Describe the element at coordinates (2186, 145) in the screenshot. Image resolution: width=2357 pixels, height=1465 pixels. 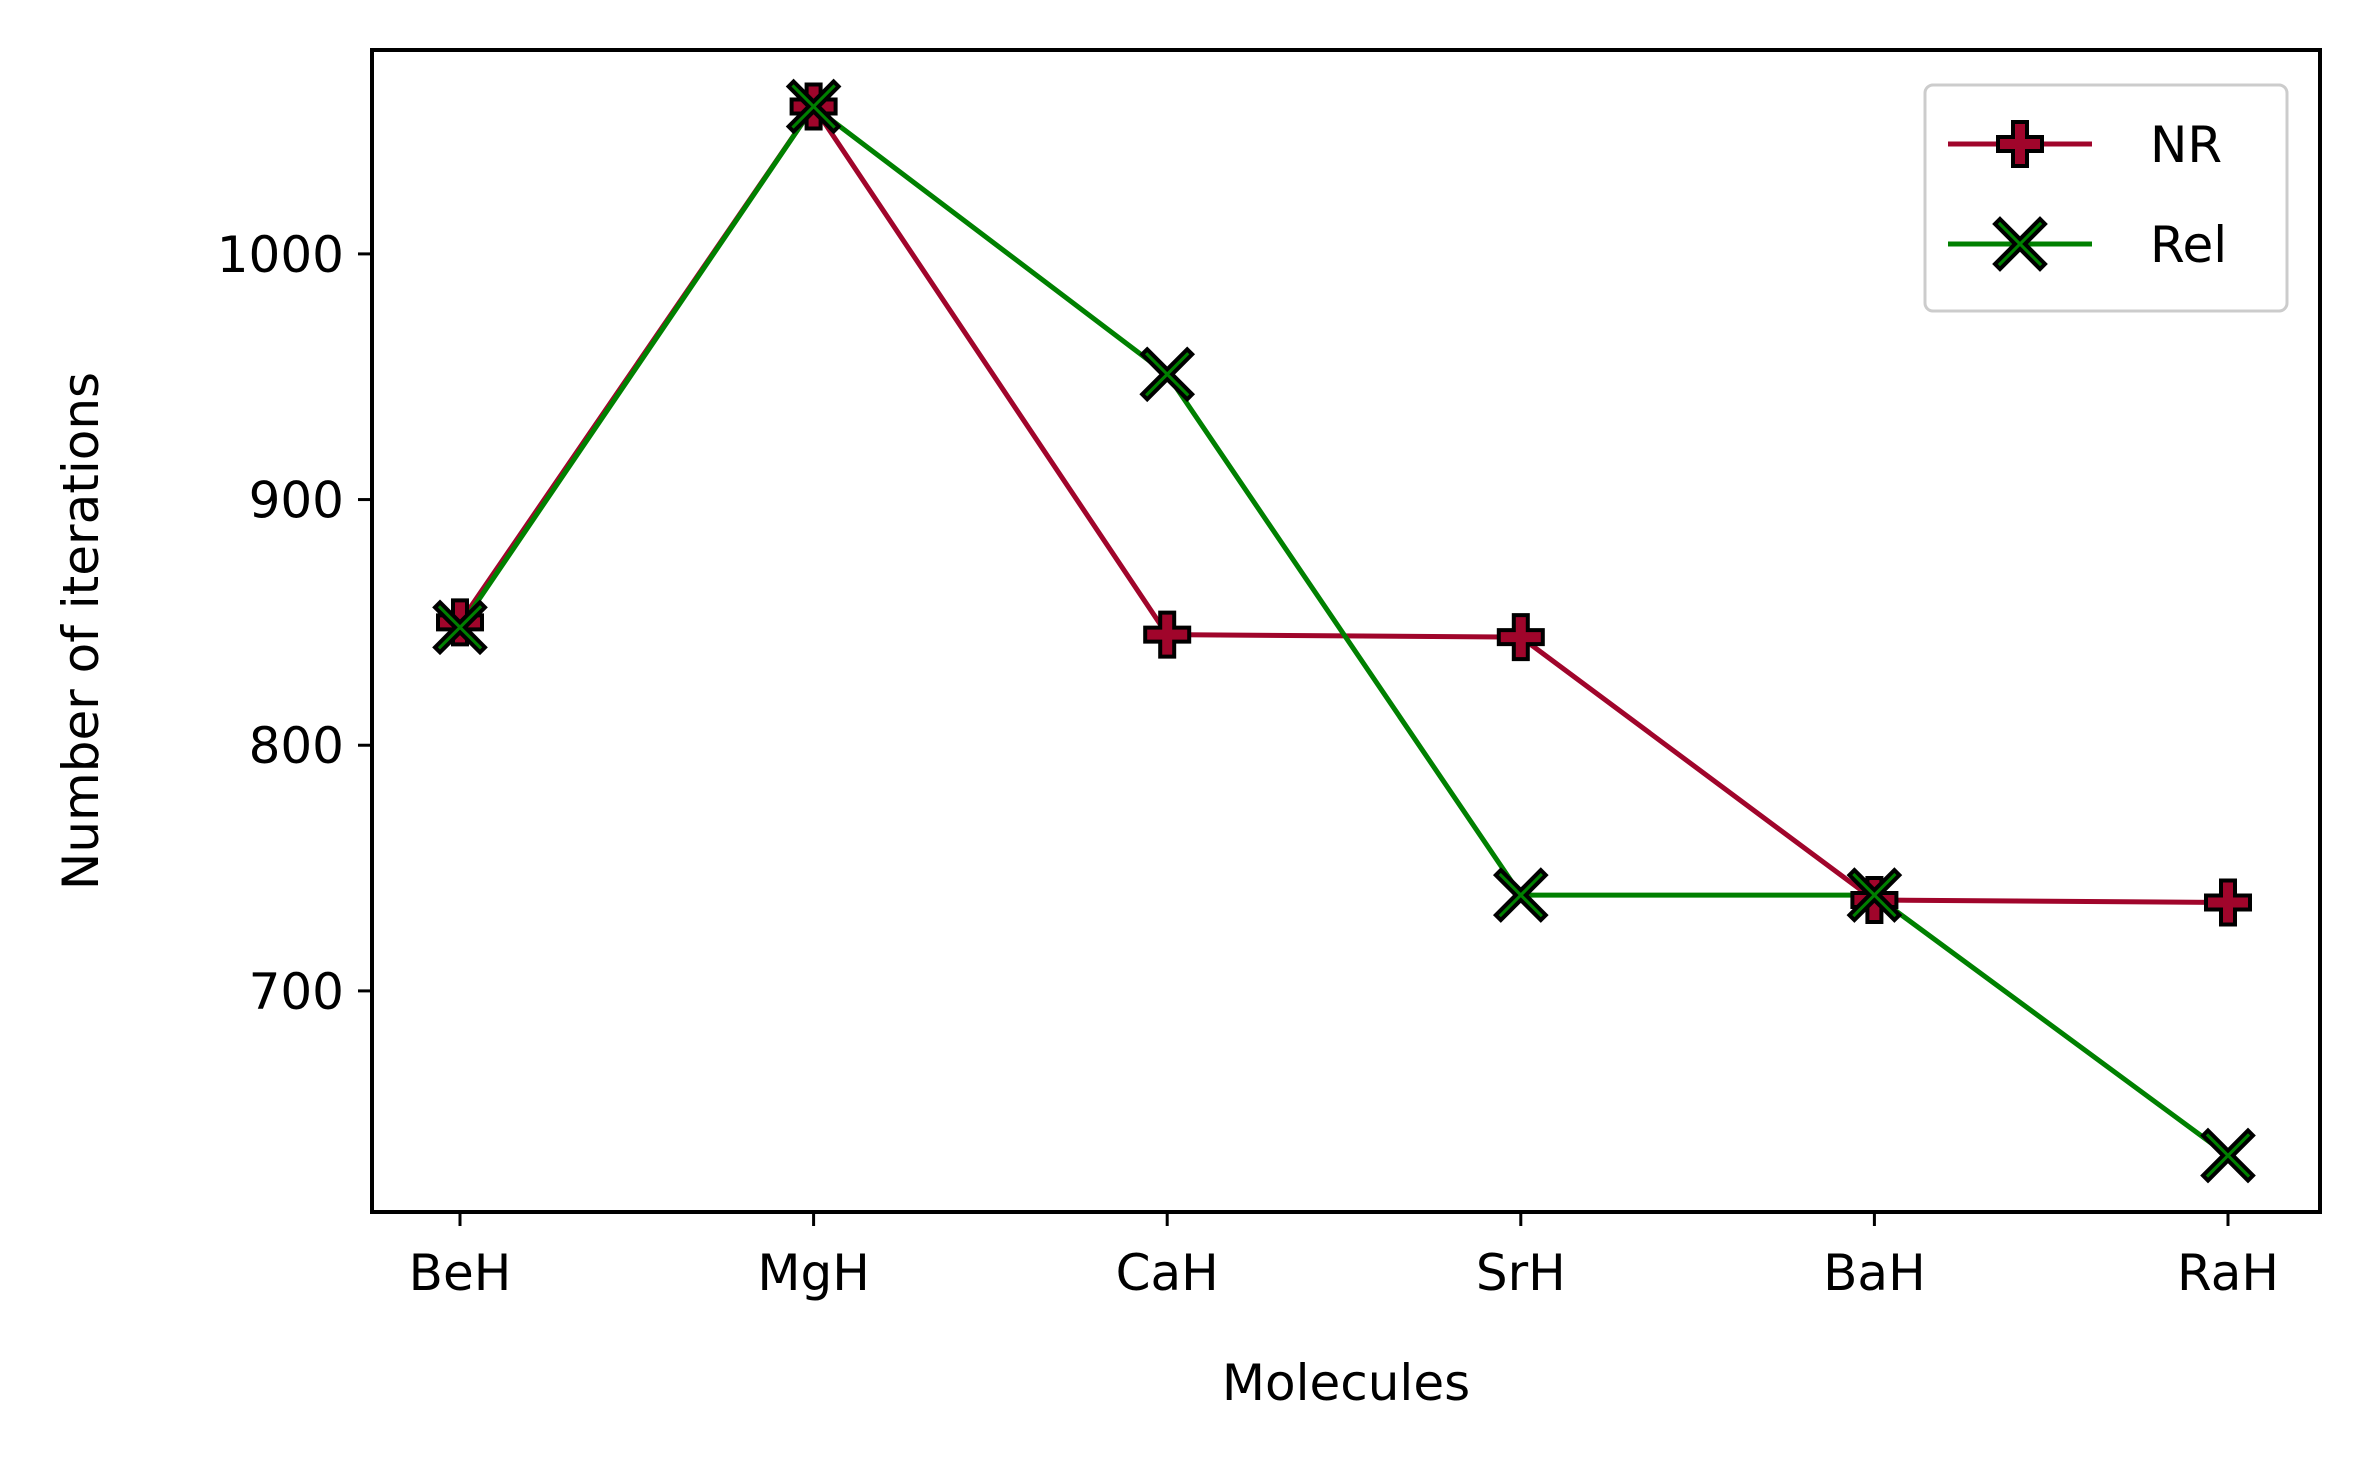
I see `legend-label-nr: NR` at that location.